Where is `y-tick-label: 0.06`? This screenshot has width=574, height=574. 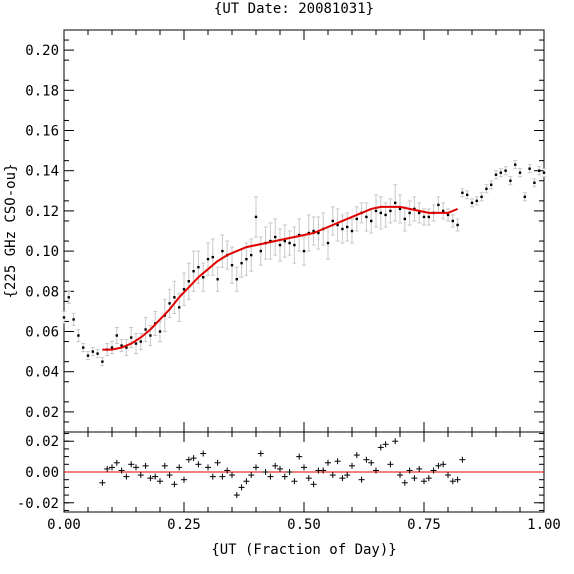 y-tick-label: 0.06 is located at coordinates (42, 333).